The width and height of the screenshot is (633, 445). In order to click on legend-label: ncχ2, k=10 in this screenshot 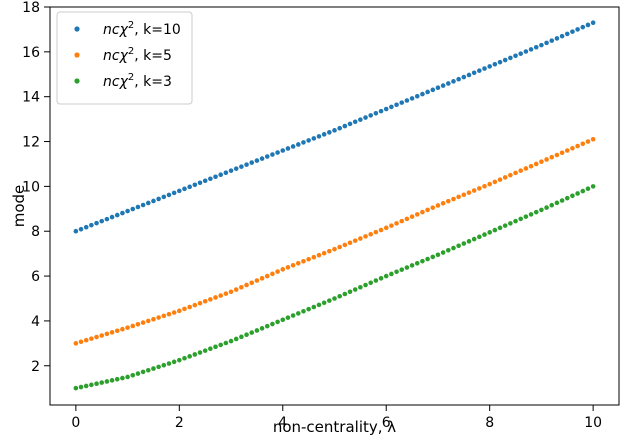, I will do `click(142, 29)`.